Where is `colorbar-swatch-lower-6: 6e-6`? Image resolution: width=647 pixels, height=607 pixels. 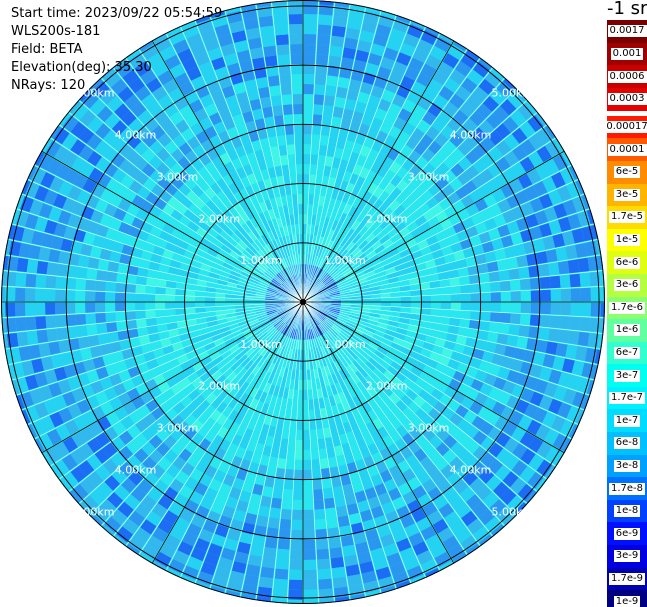
colorbar-swatch-lower-6: 6e-6 is located at coordinates (627, 262).